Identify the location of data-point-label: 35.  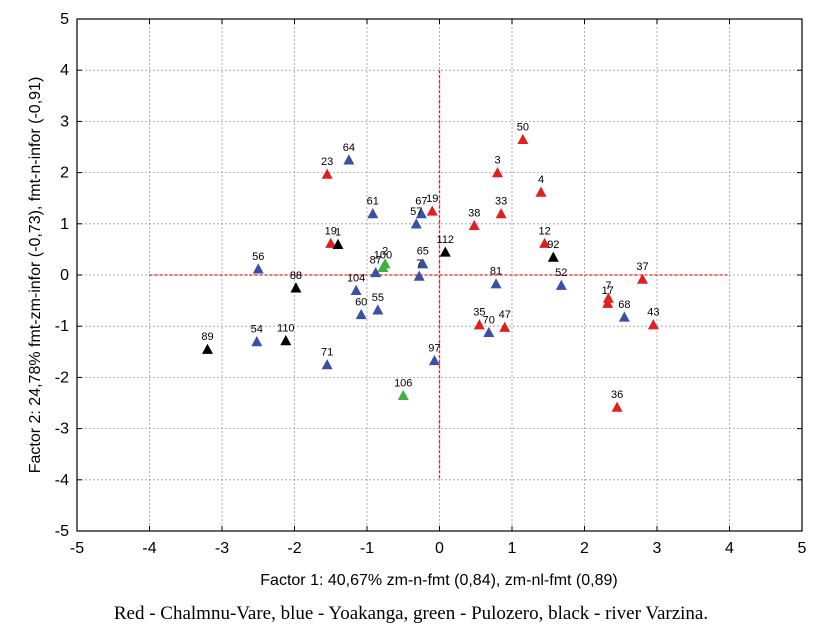
(479, 313).